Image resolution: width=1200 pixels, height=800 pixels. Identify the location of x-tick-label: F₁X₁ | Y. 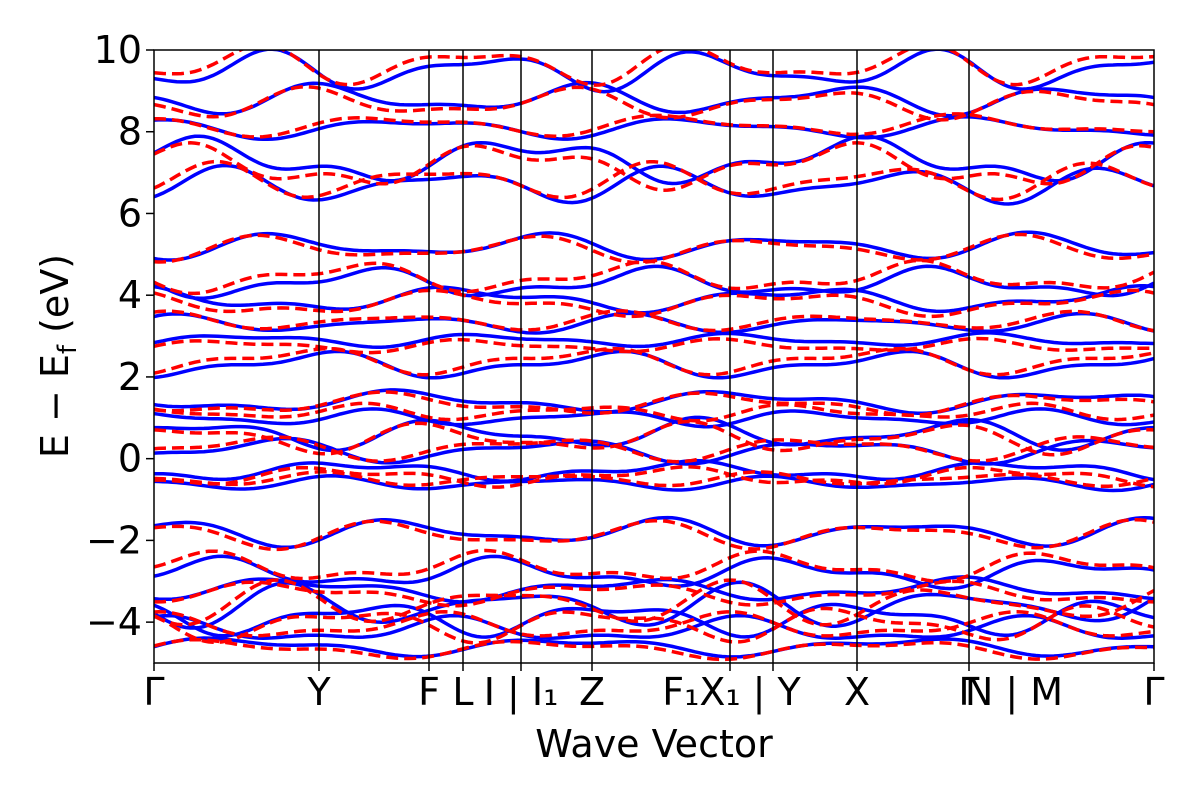
(731, 692).